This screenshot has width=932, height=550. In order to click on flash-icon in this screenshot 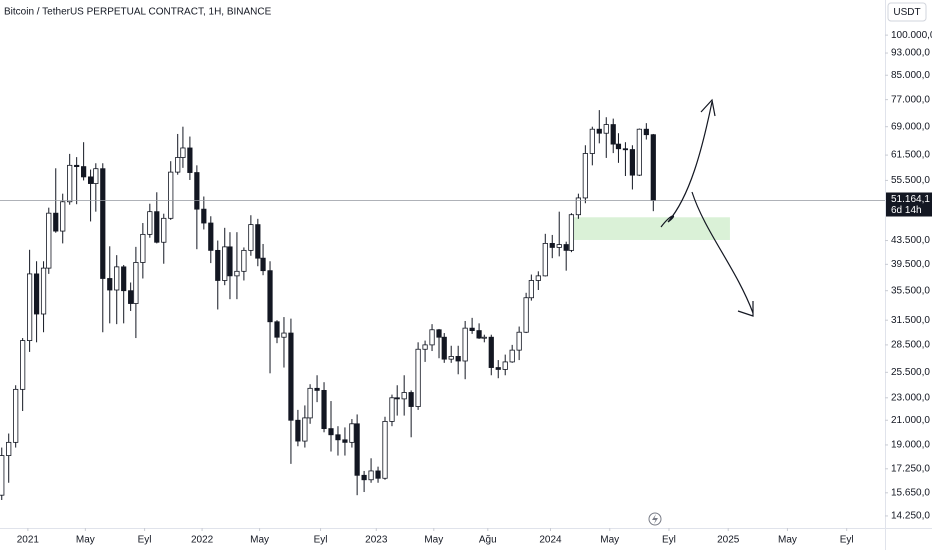, I will do `click(655, 519)`.